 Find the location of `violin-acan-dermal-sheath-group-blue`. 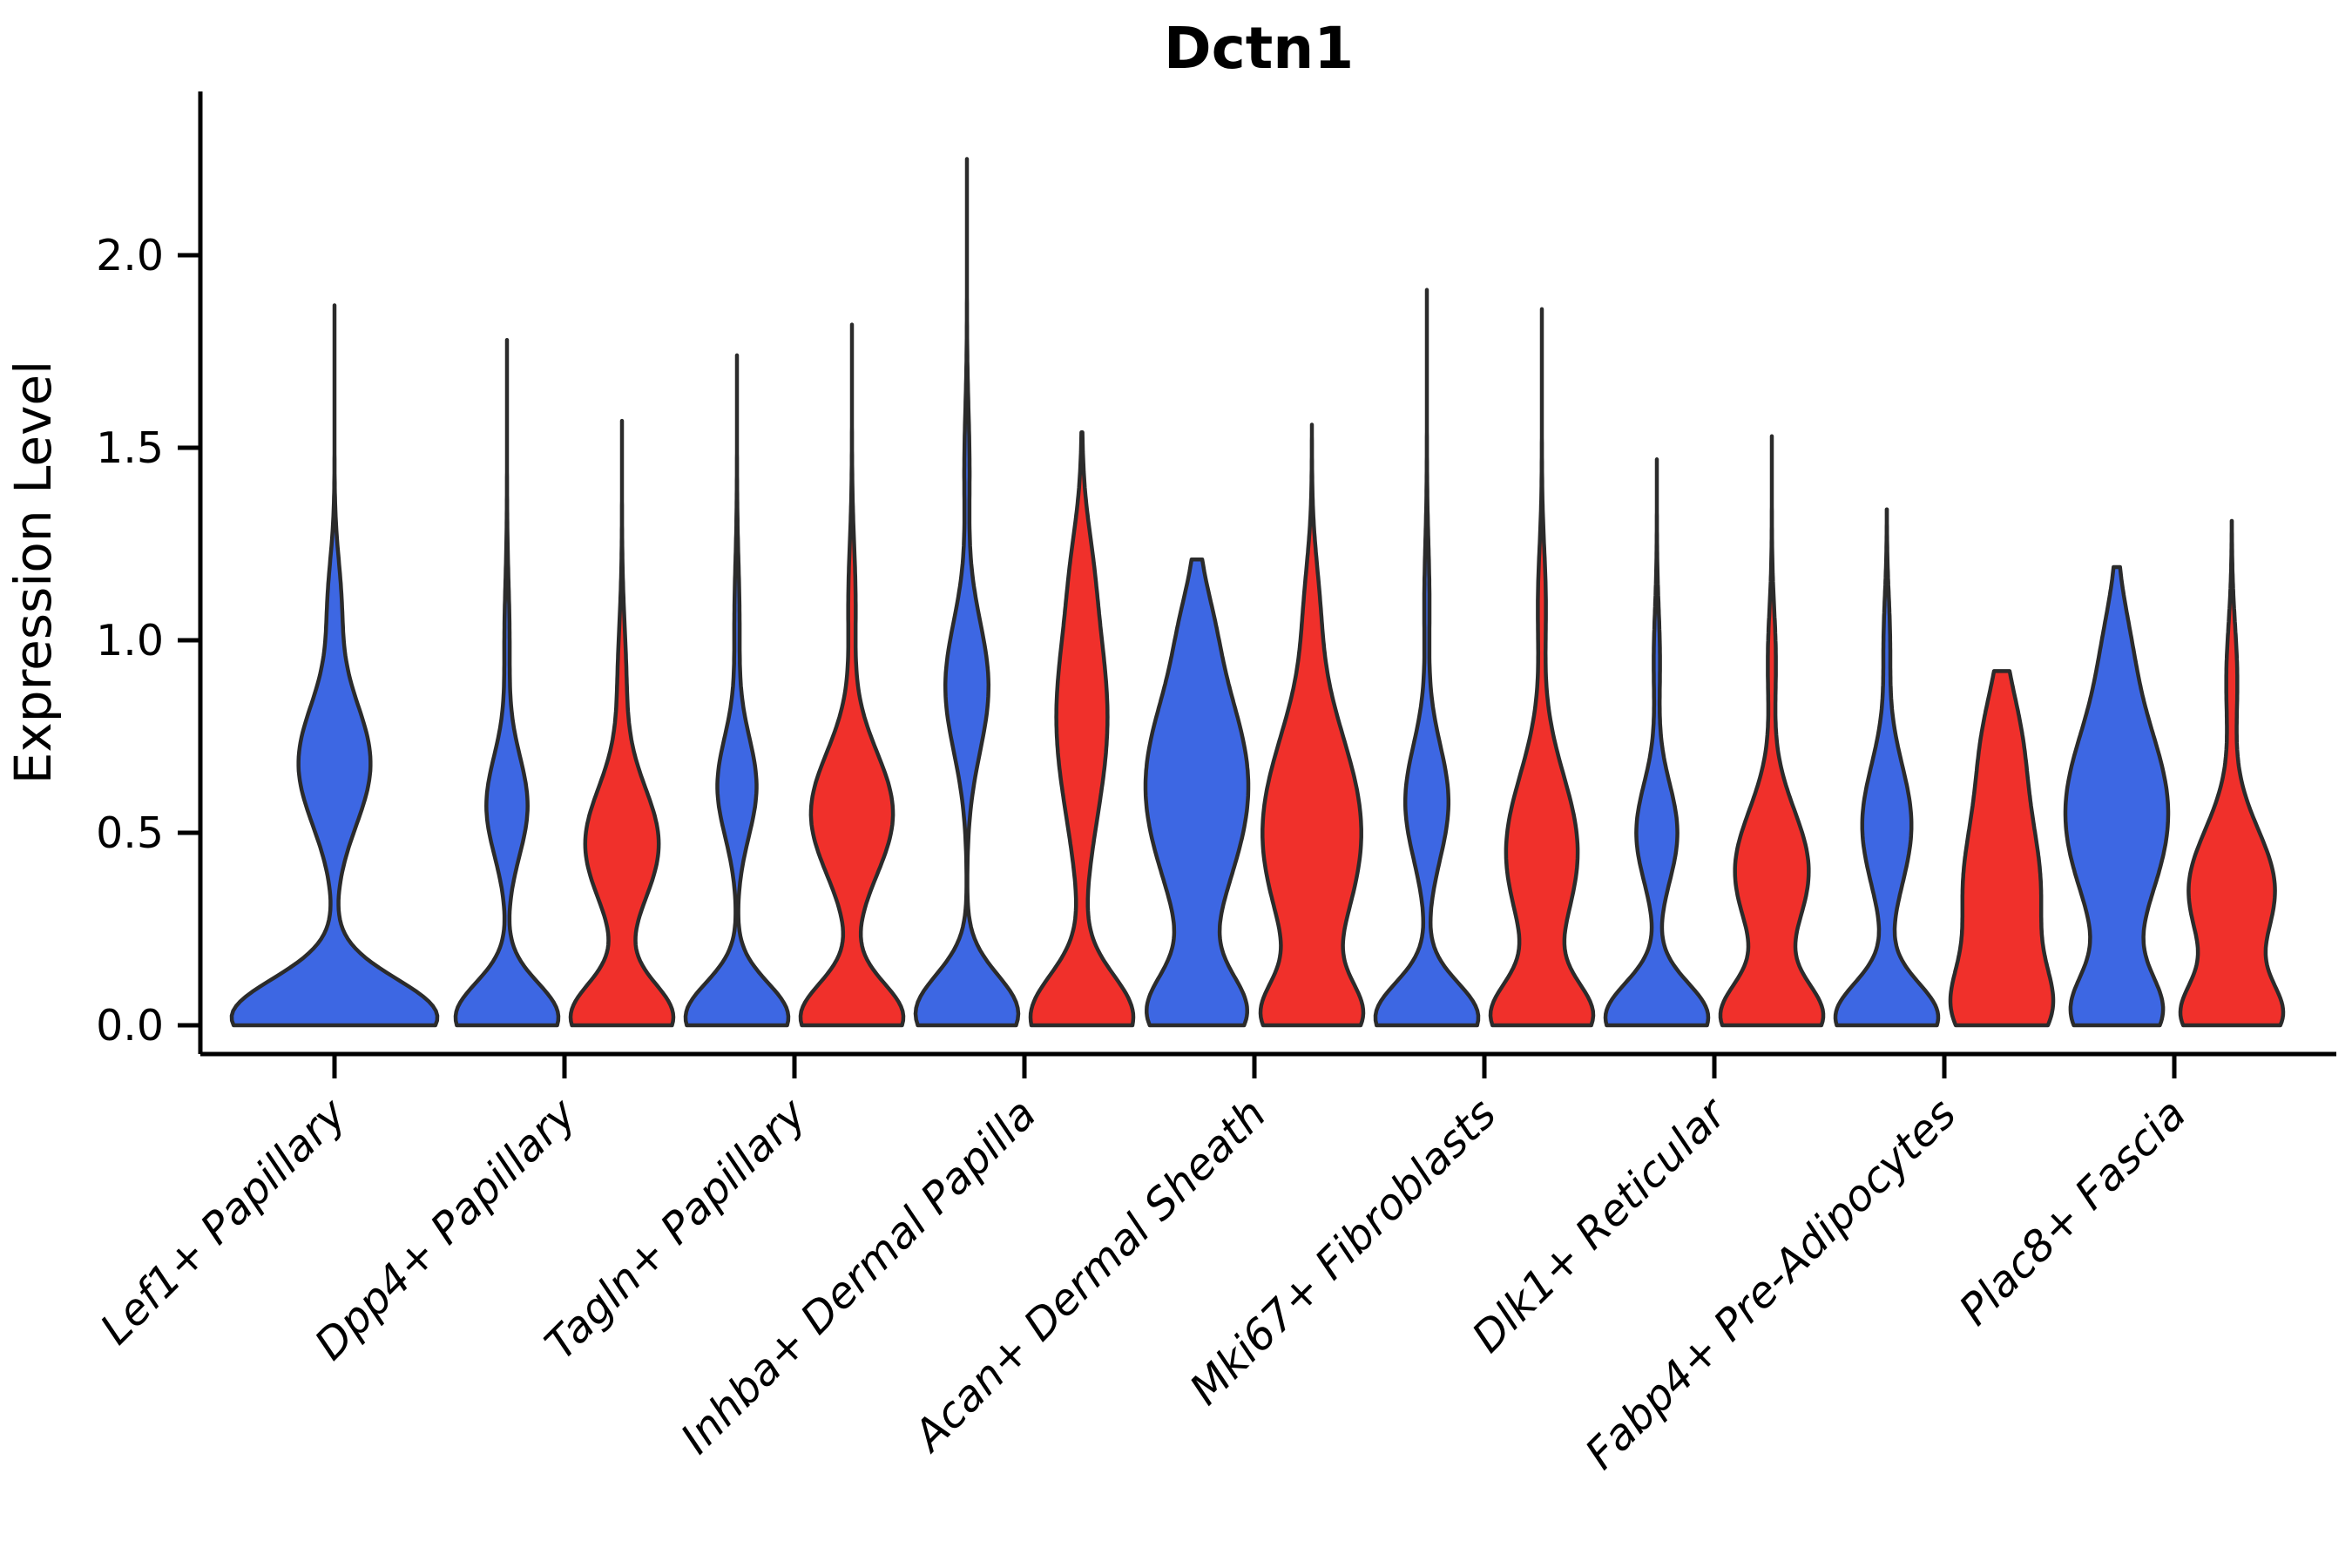

violin-acan-dermal-sheath-group-blue is located at coordinates (1197, 792).